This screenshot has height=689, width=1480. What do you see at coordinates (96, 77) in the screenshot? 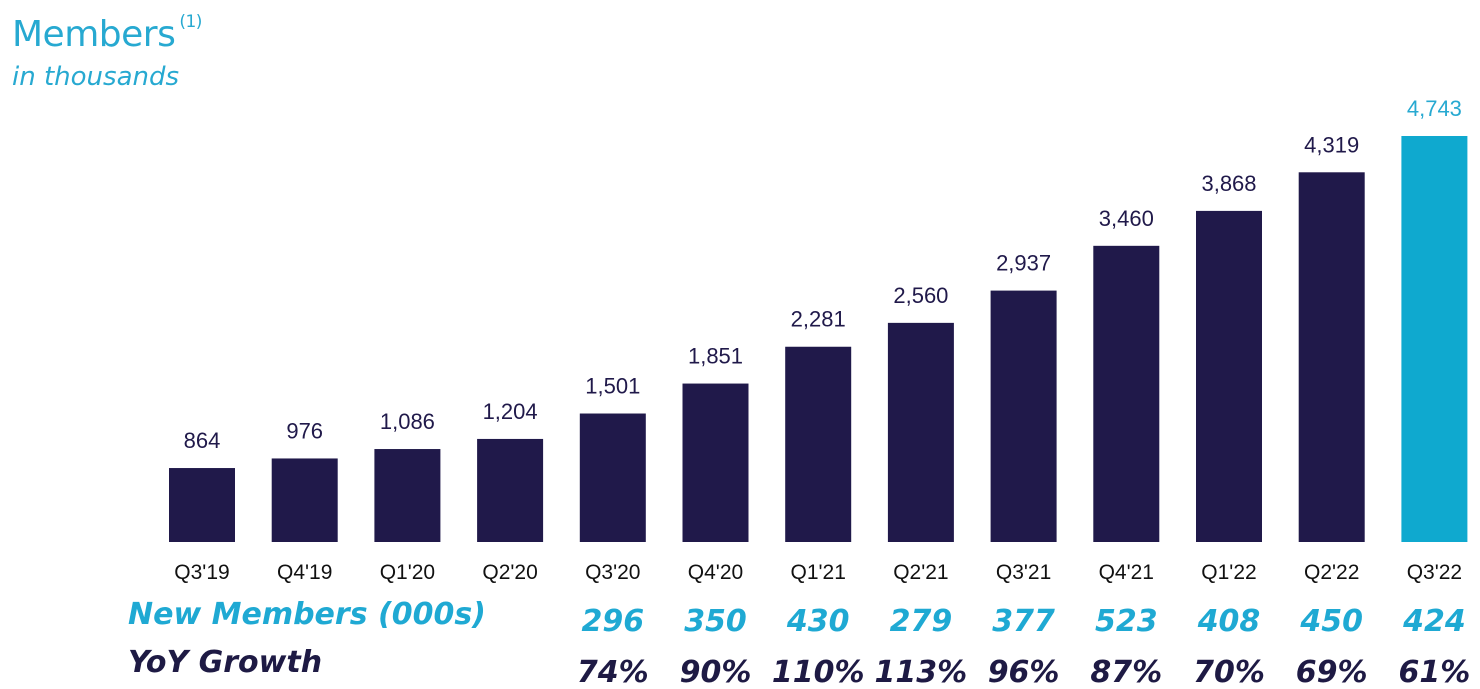
I see `chart-subtitle: in thousands` at bounding box center [96, 77].